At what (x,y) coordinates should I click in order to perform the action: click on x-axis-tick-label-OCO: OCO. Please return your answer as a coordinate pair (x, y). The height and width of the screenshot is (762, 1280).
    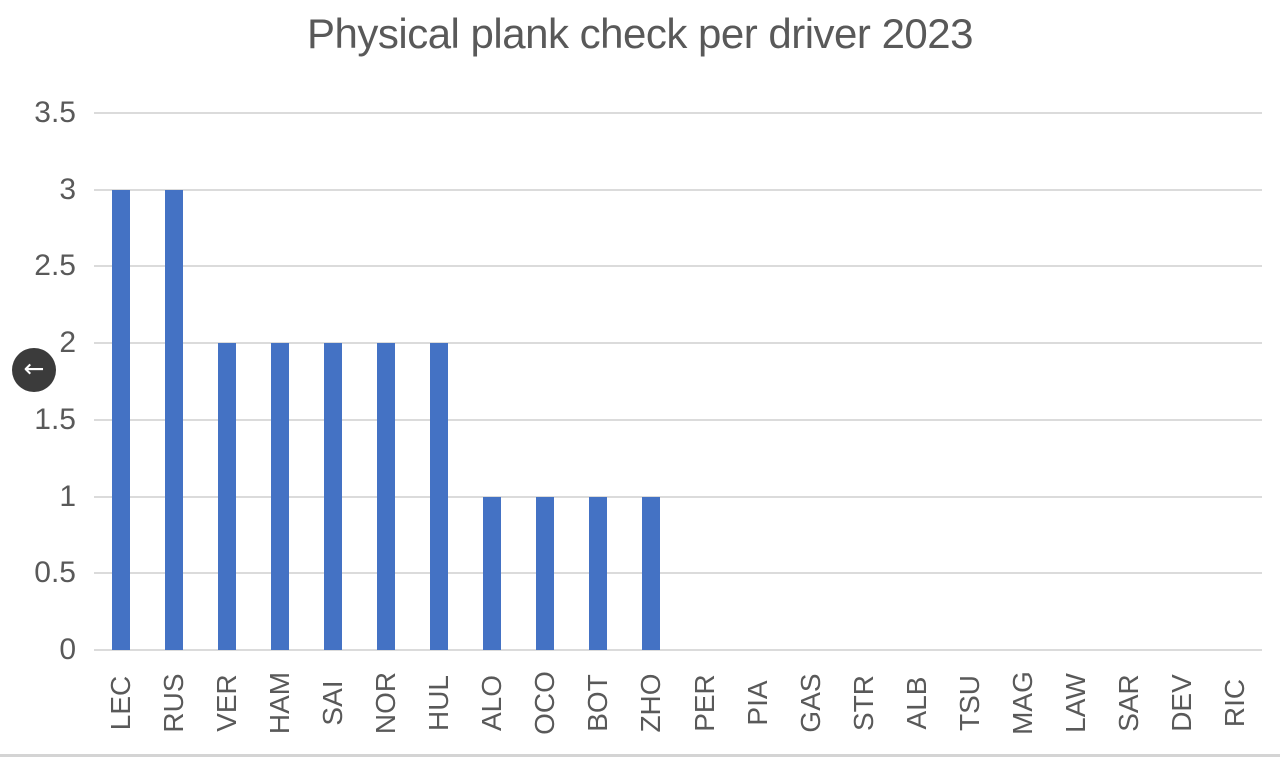
    Looking at the image, I should click on (545, 703).